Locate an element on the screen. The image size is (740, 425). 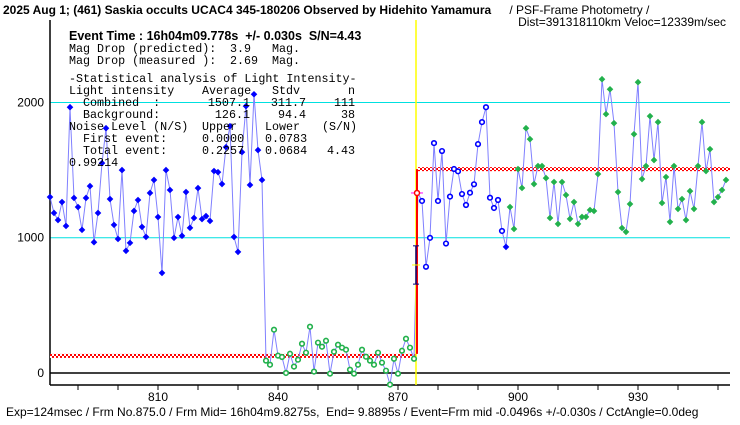
y-tick-label: 1000 is located at coordinates (30, 238).